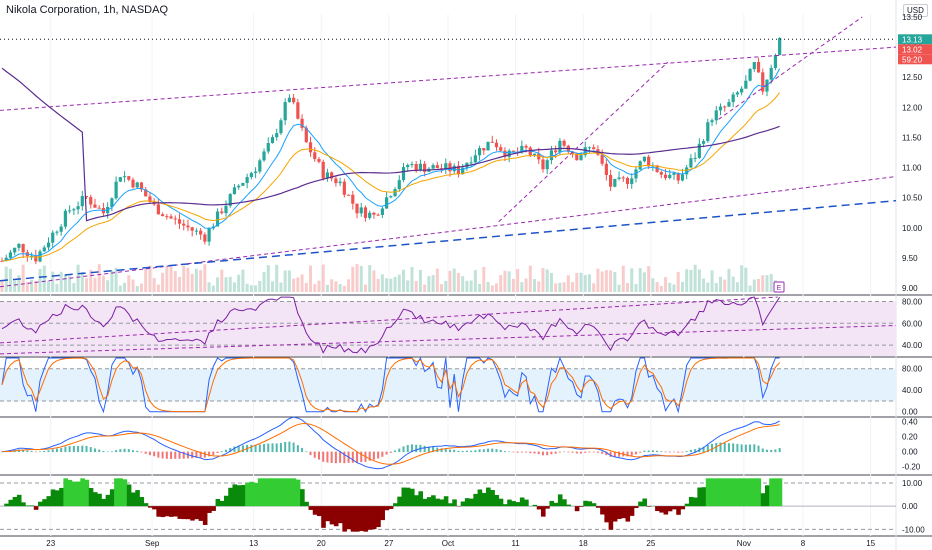 The height and width of the screenshot is (550, 932). What do you see at coordinates (389, 320) in the screenshot?
I see `rsi-trendline-upper` at bounding box center [389, 320].